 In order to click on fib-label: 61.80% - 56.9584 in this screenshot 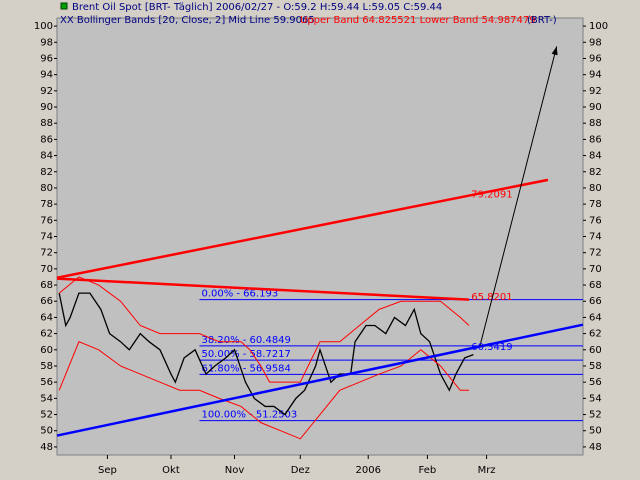, I will do `click(245, 368)`.